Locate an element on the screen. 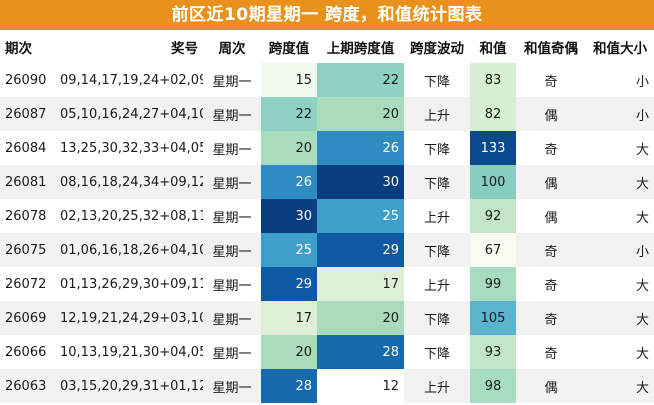 The height and width of the screenshot is (405, 654). cell-span: 22 is located at coordinates (289, 114).